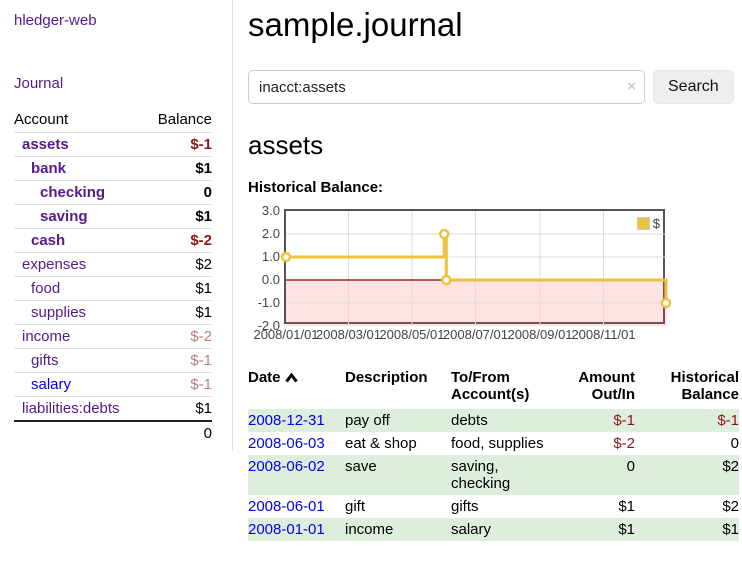  What do you see at coordinates (381, 443) in the screenshot?
I see `register-cell-description: eat & shop` at bounding box center [381, 443].